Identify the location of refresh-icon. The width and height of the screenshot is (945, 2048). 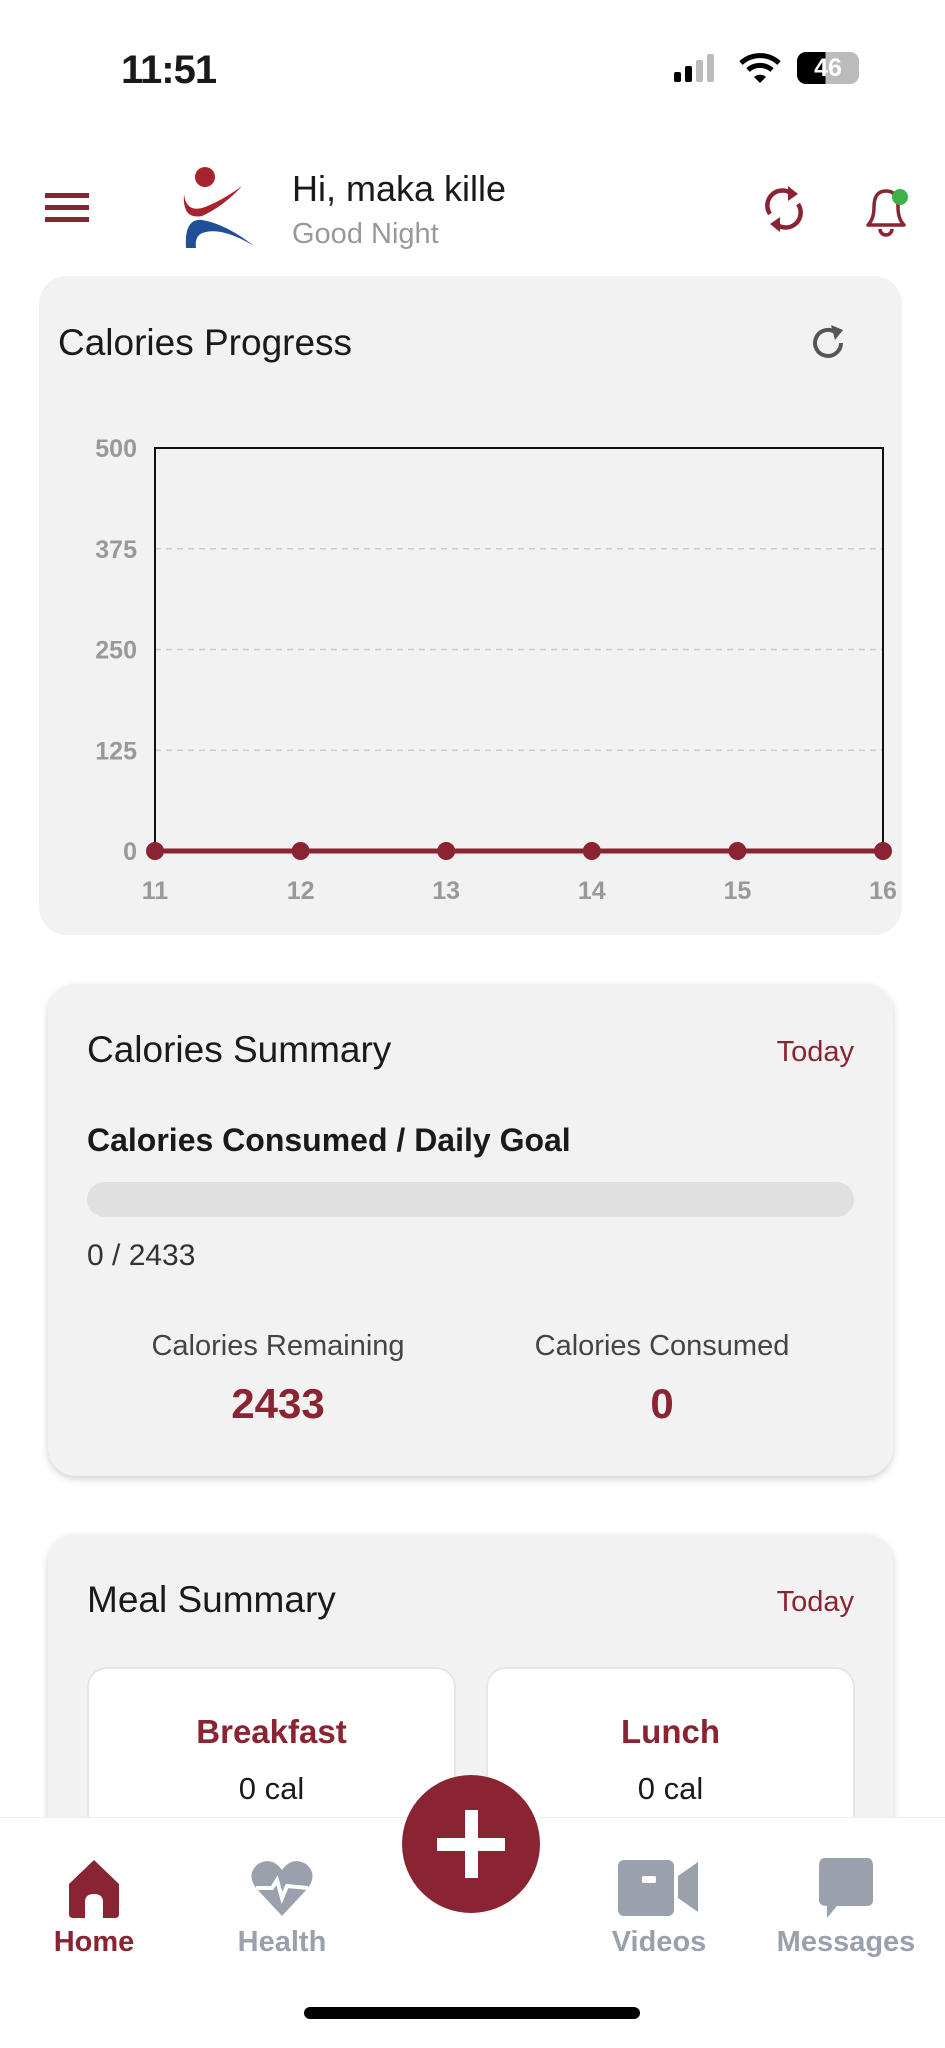
(828, 345).